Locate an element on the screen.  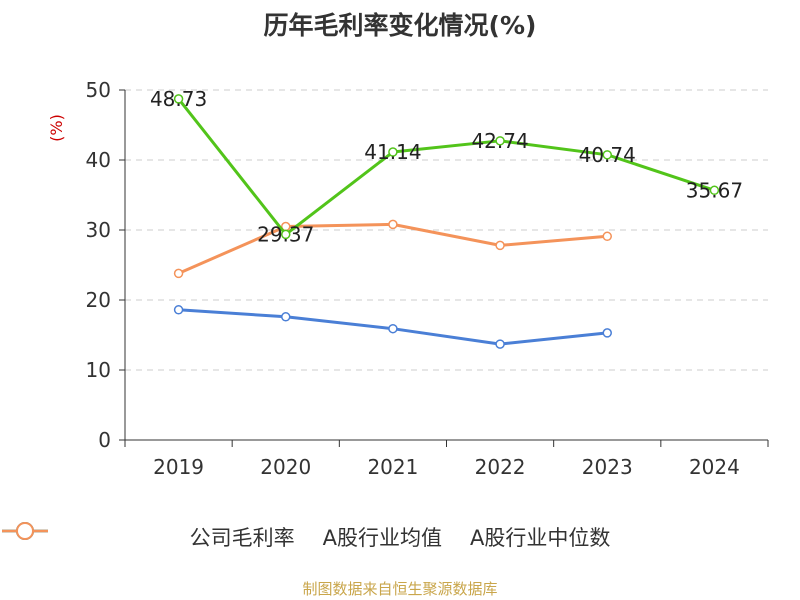
x-tick-label: 2023 is located at coordinates (607, 467).